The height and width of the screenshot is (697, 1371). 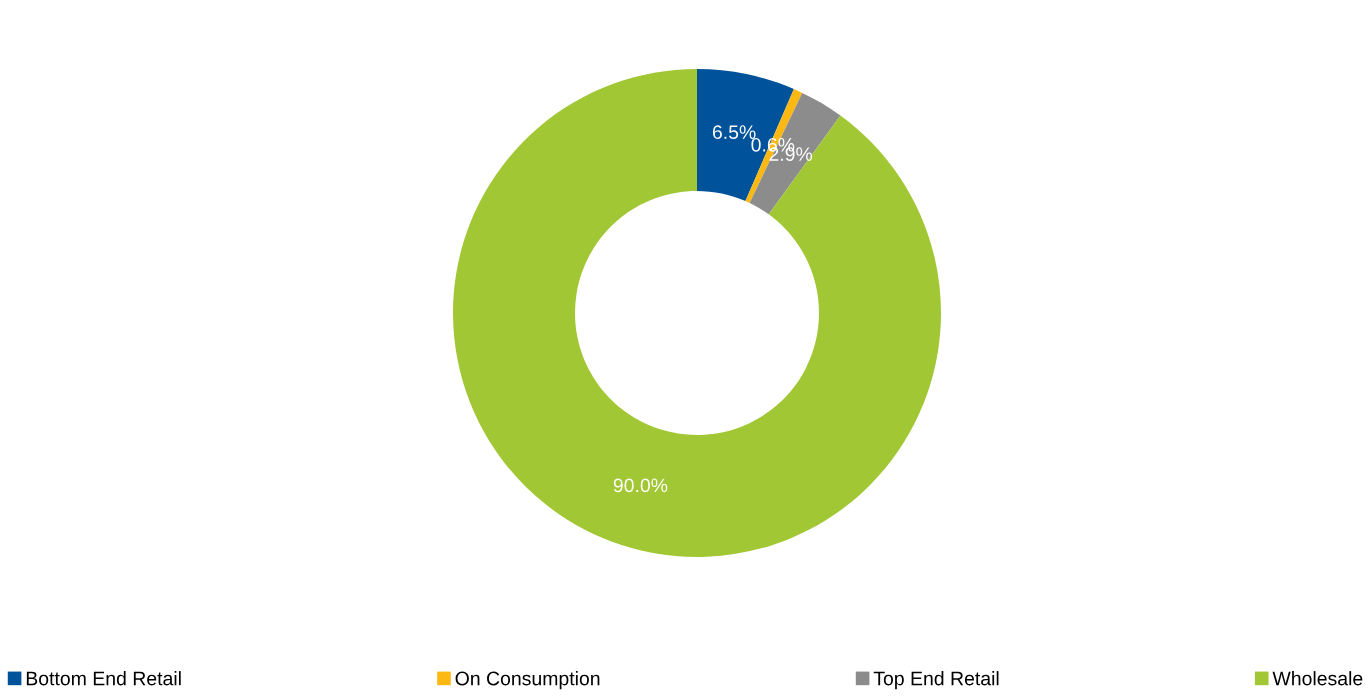 What do you see at coordinates (103, 678) in the screenshot?
I see `legend-label: Bottom End Retail` at bounding box center [103, 678].